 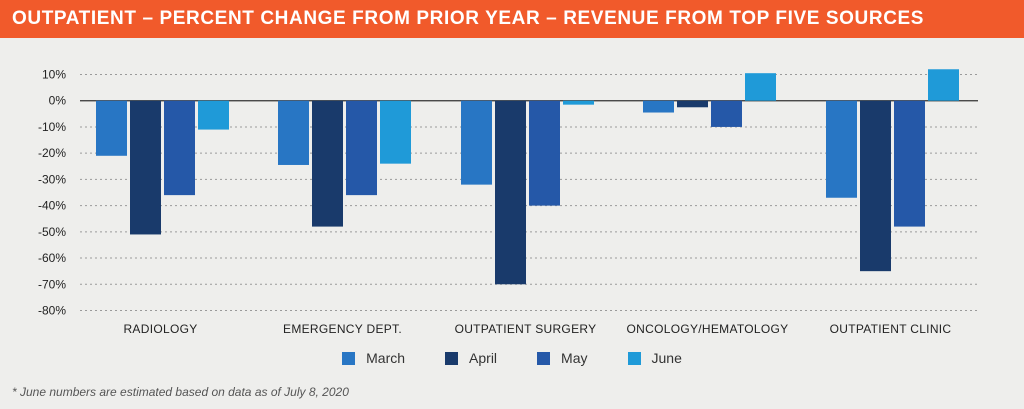 What do you see at coordinates (891, 329) in the screenshot?
I see `category-label: OUTPATIENT CLINIC` at bounding box center [891, 329].